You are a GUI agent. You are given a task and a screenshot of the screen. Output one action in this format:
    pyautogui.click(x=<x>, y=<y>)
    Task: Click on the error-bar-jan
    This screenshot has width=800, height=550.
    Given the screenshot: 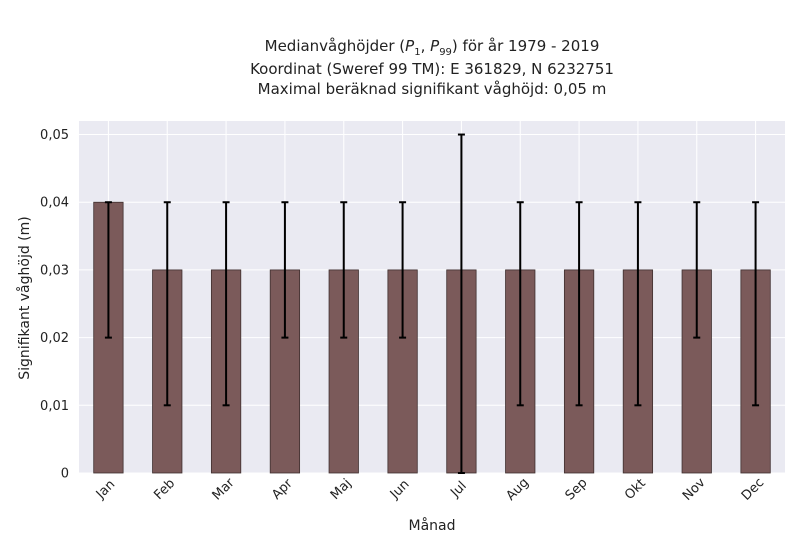 What is the action you would take?
    pyautogui.click(x=108, y=270)
    